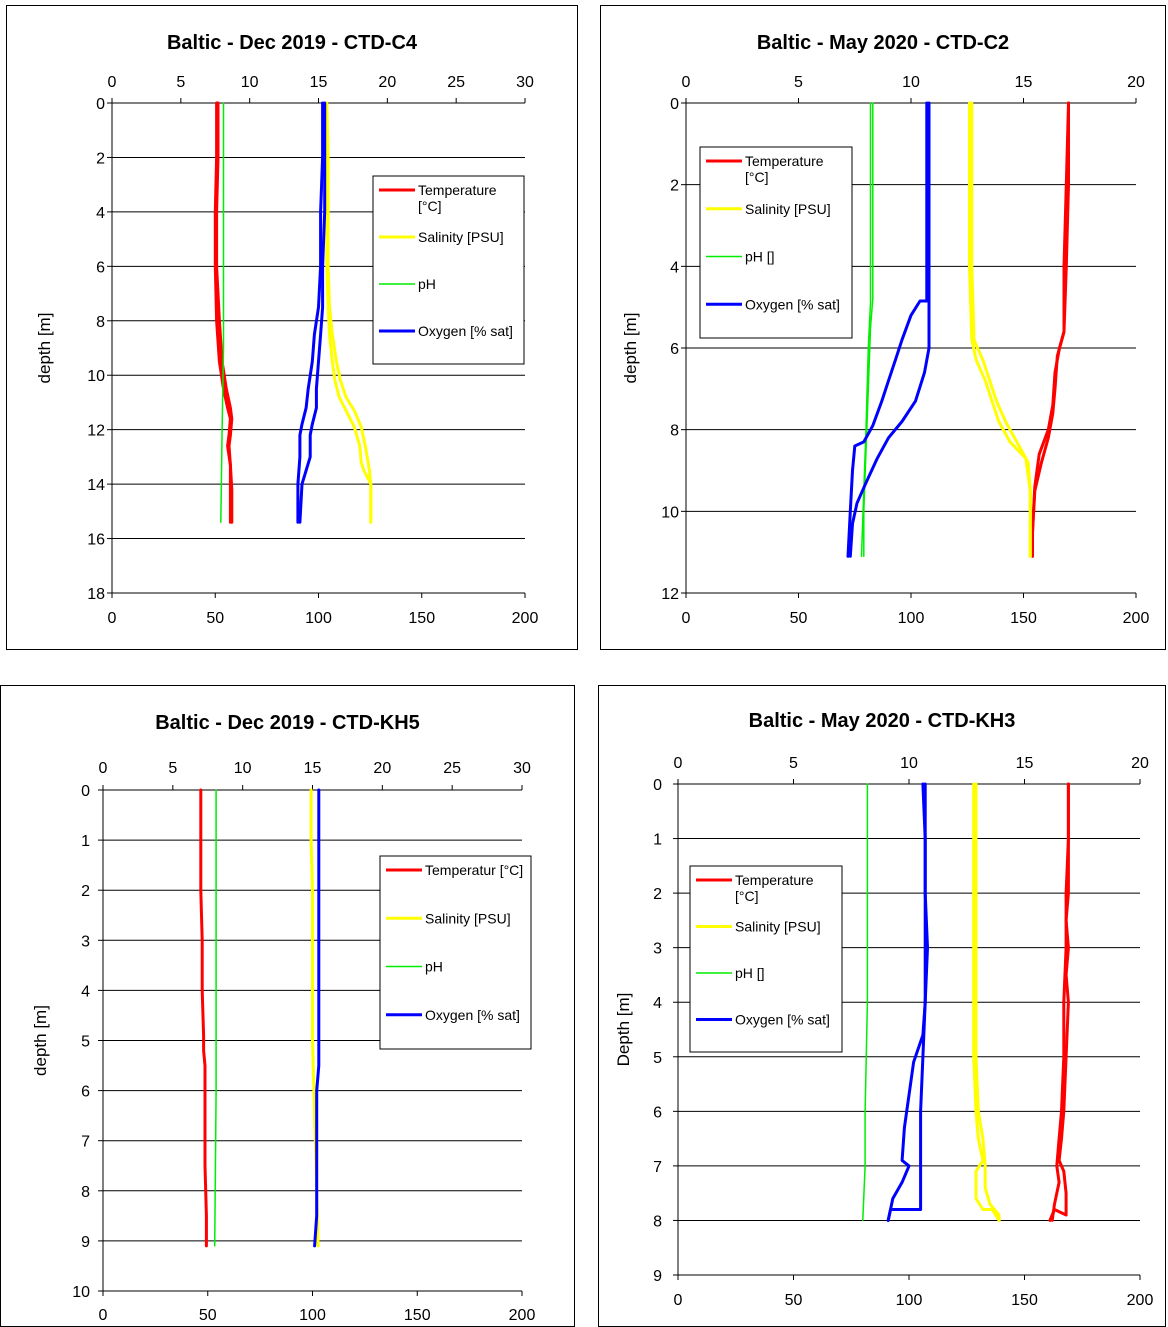  Describe the element at coordinates (657, 949) in the screenshot. I see `y-tick-label: 3` at that location.